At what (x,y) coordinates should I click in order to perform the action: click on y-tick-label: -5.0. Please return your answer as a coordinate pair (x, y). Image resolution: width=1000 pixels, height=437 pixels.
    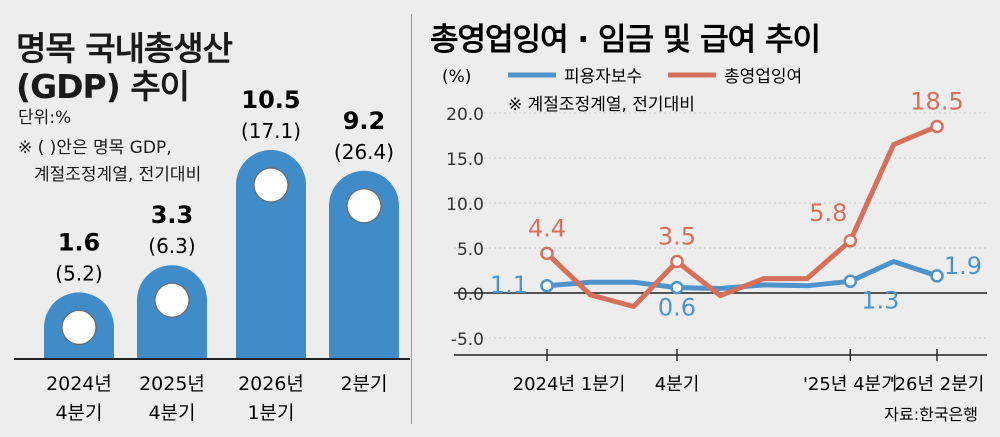
    Looking at the image, I should click on (467, 340).